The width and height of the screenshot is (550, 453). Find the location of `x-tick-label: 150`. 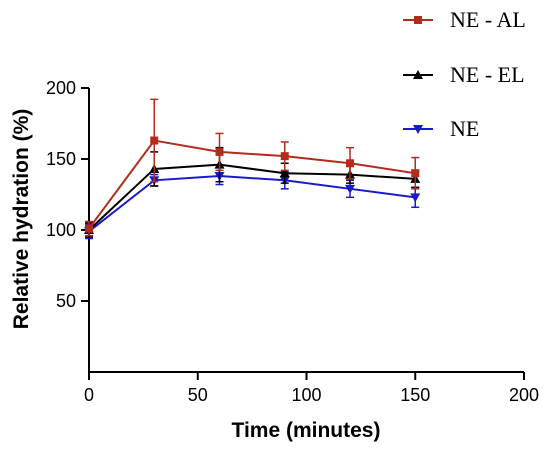

x-tick-label: 150 is located at coordinates (415, 395).